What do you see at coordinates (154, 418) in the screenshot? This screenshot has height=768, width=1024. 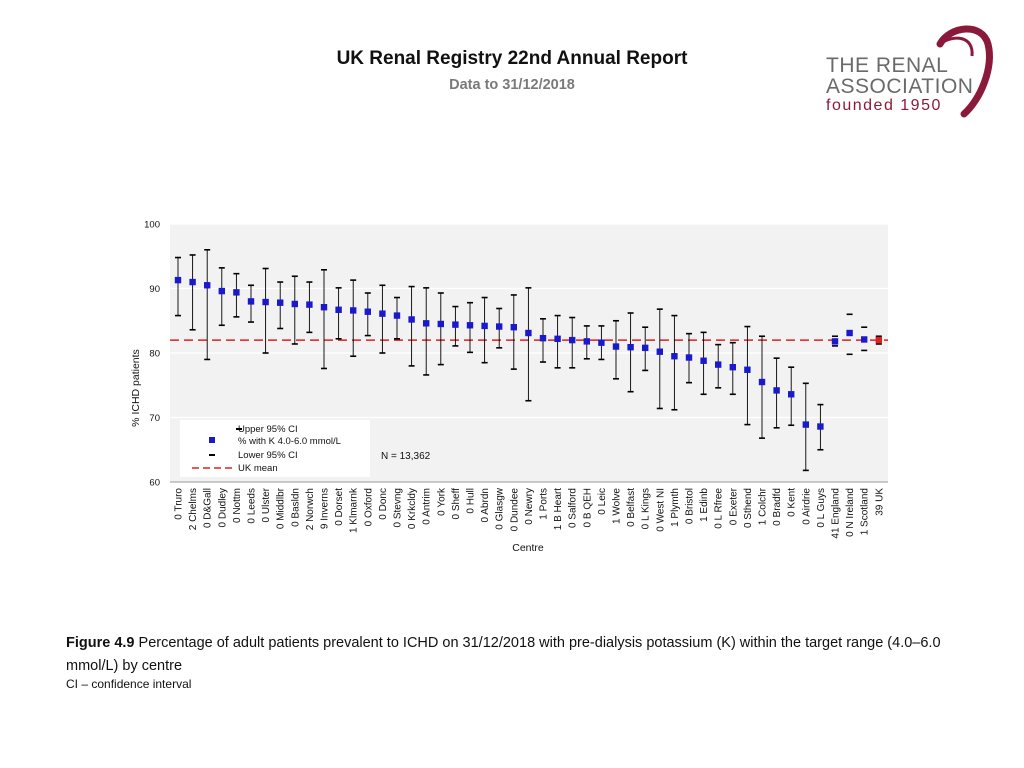 I see `y-tick-label: 70` at bounding box center [154, 418].